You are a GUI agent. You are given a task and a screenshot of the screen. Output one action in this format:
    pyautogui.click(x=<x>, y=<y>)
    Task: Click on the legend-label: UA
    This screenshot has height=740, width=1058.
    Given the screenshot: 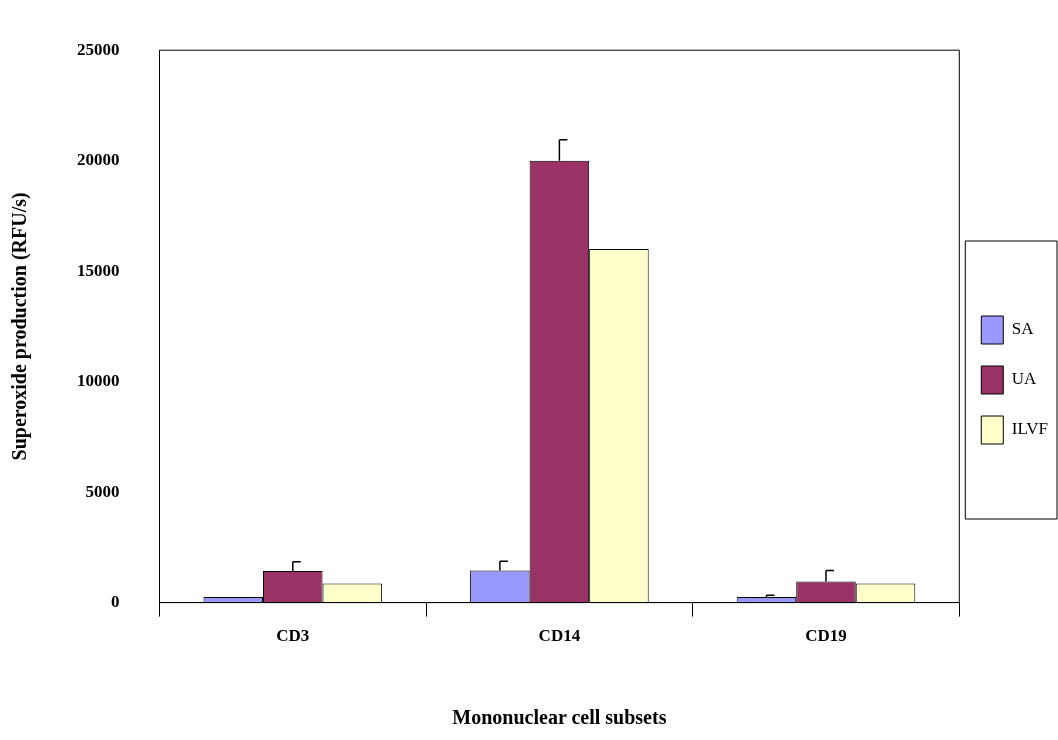 What is the action you would take?
    pyautogui.click(x=1024, y=379)
    